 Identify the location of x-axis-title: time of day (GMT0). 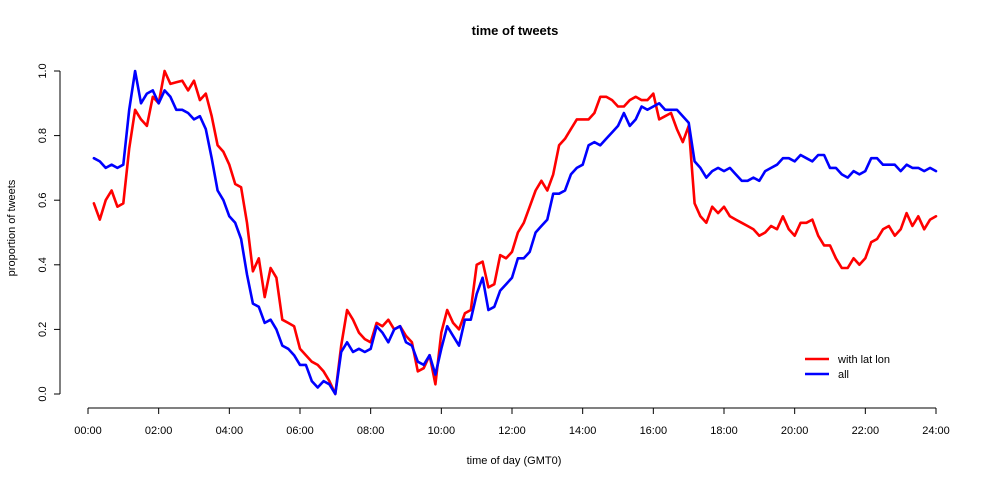
(514, 461).